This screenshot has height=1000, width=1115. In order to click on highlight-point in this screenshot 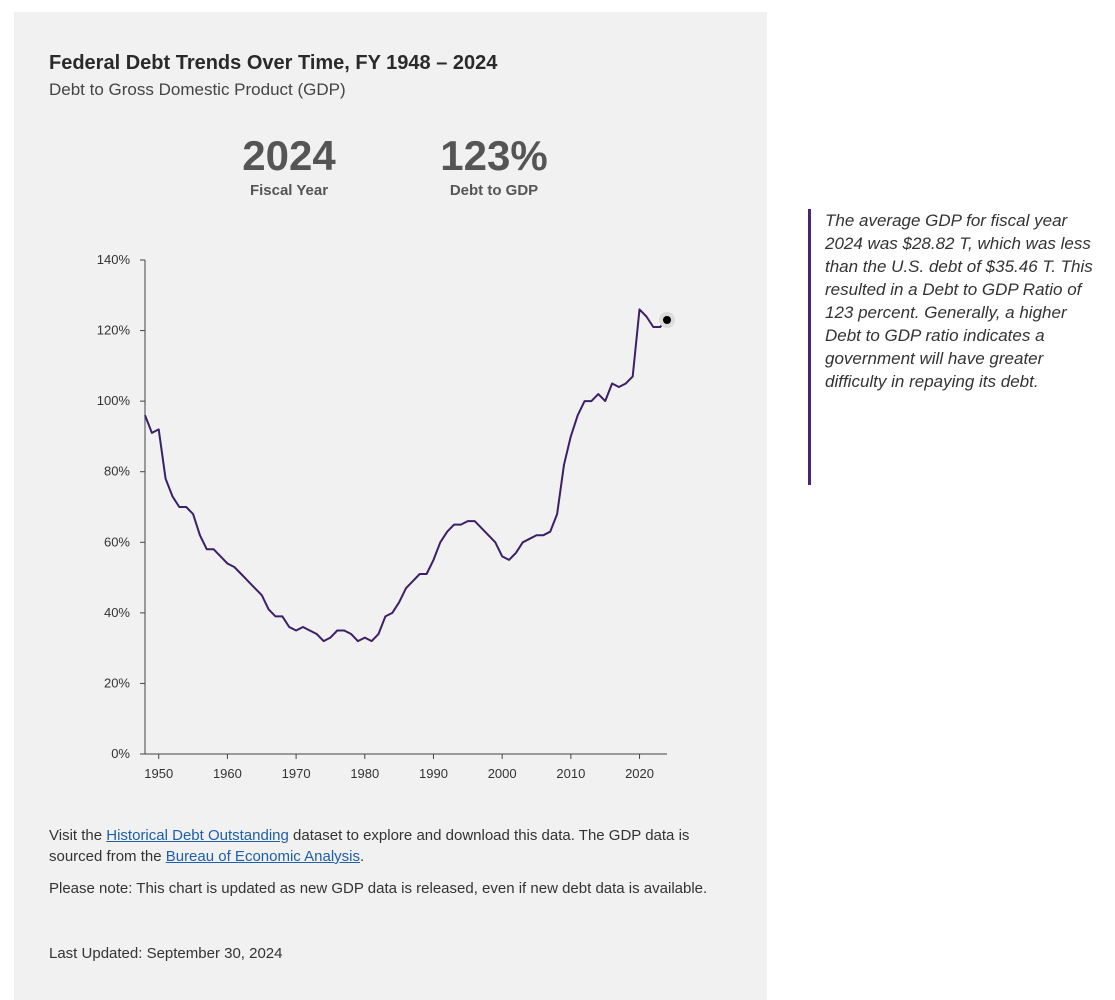, I will do `click(667, 319)`.